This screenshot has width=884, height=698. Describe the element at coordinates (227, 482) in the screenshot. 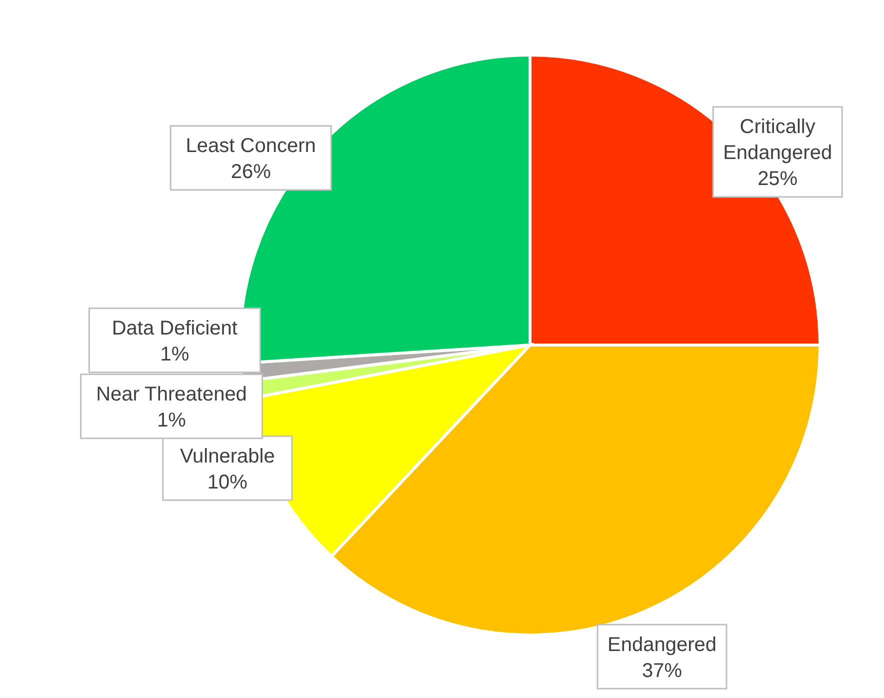

I see `data-label: 10%` at that location.